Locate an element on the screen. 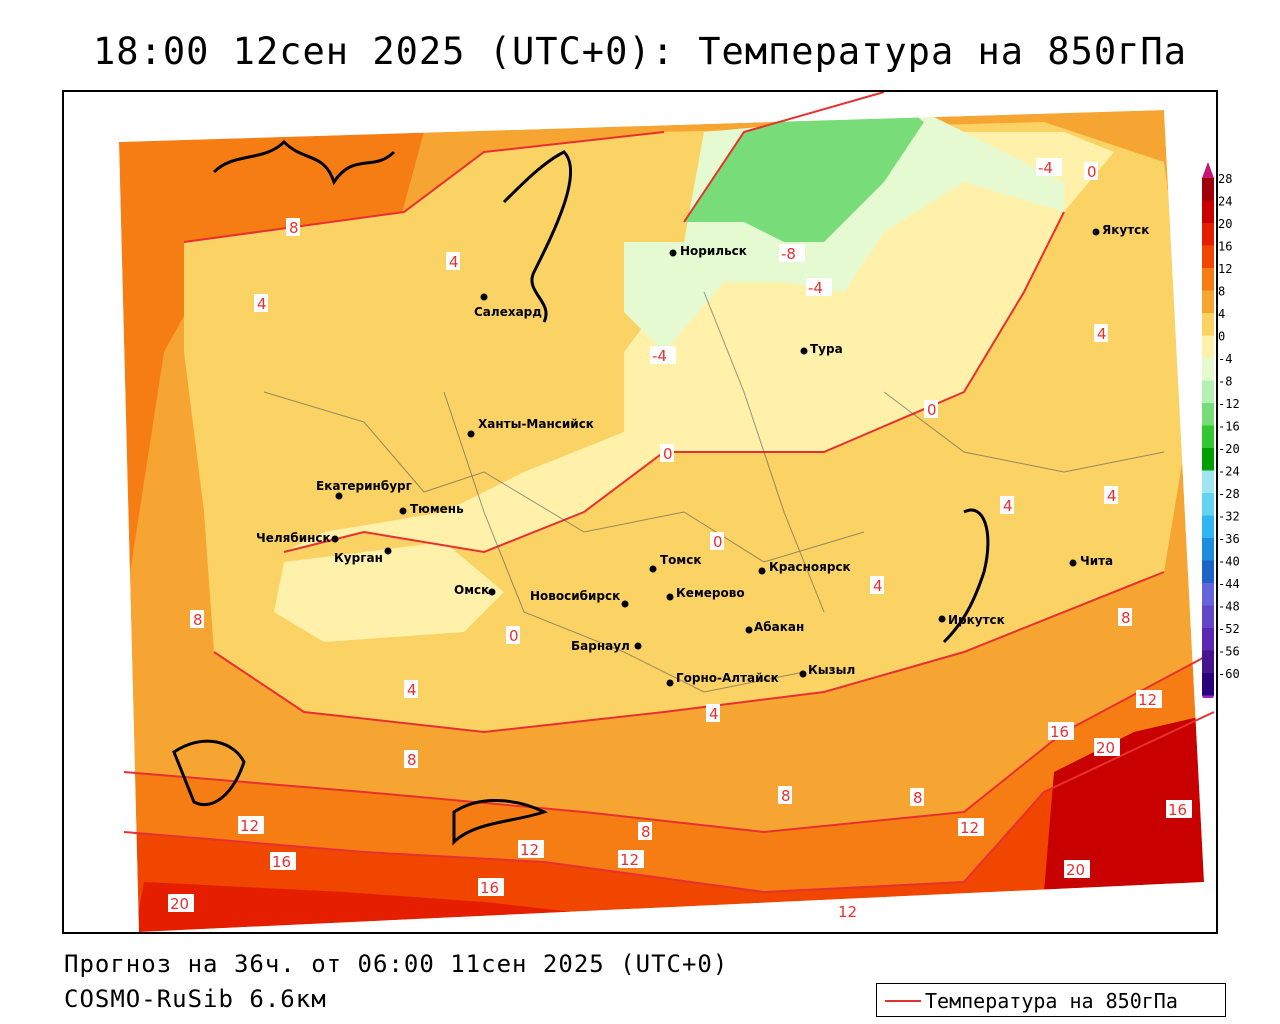 The image size is (1280, 1024). city-khanty-mansiysk: Ханты-Мансийск is located at coordinates (530, 427).